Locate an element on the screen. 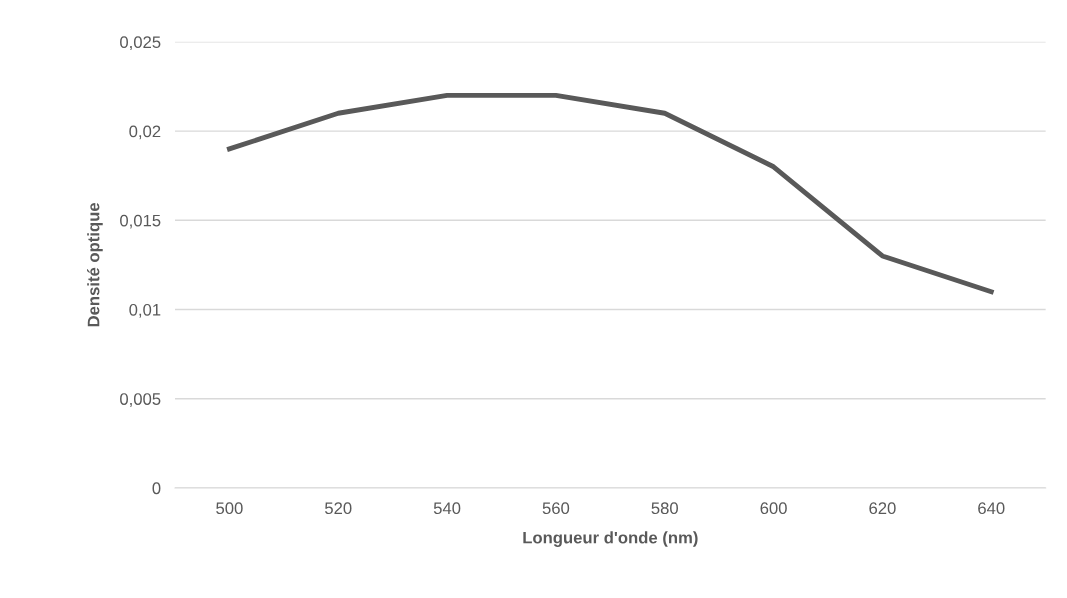 Image resolution: width=1067 pixels, height=598 pixels. y-tick-label: 0,015 is located at coordinates (140, 221).